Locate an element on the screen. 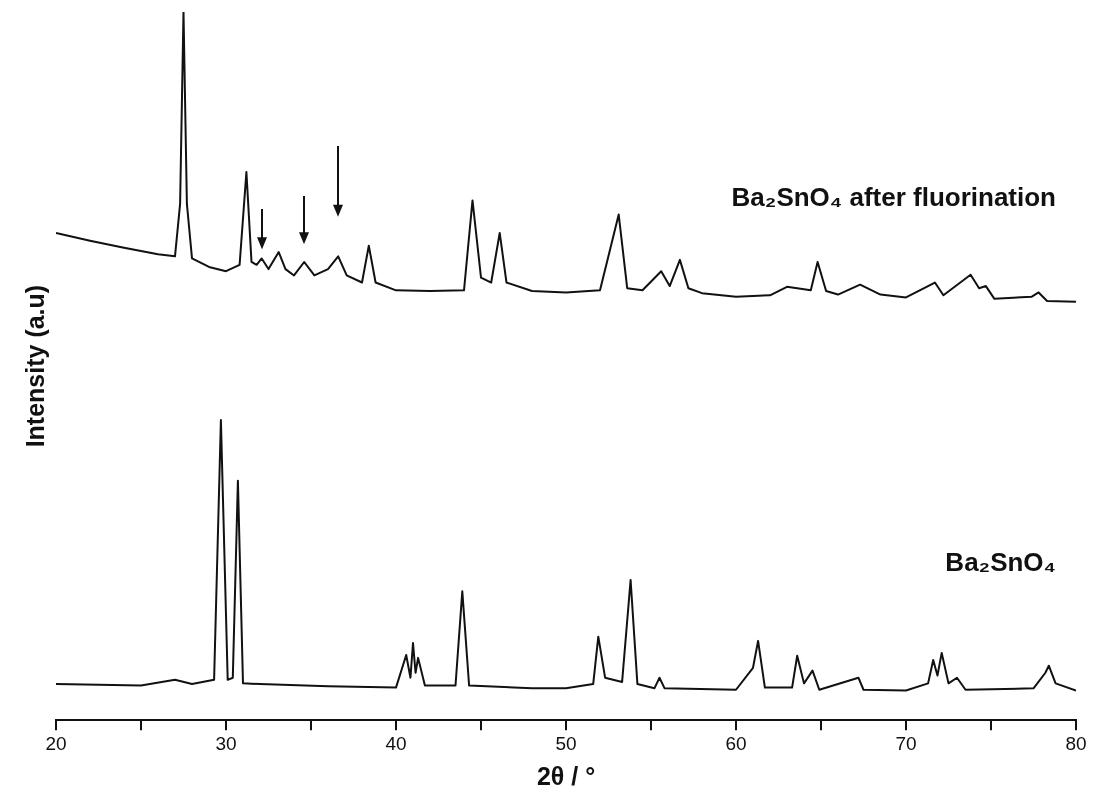 The image size is (1098, 797). x-tick-label: 50 is located at coordinates (566, 743).